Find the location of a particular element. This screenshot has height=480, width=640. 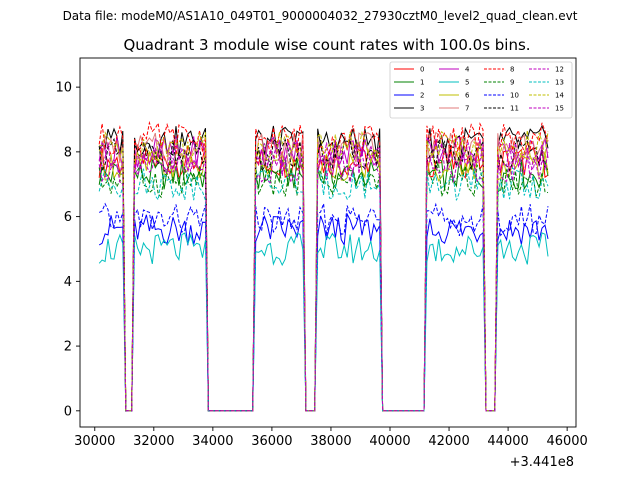

legend-label-6: 6 is located at coordinates (467, 96).